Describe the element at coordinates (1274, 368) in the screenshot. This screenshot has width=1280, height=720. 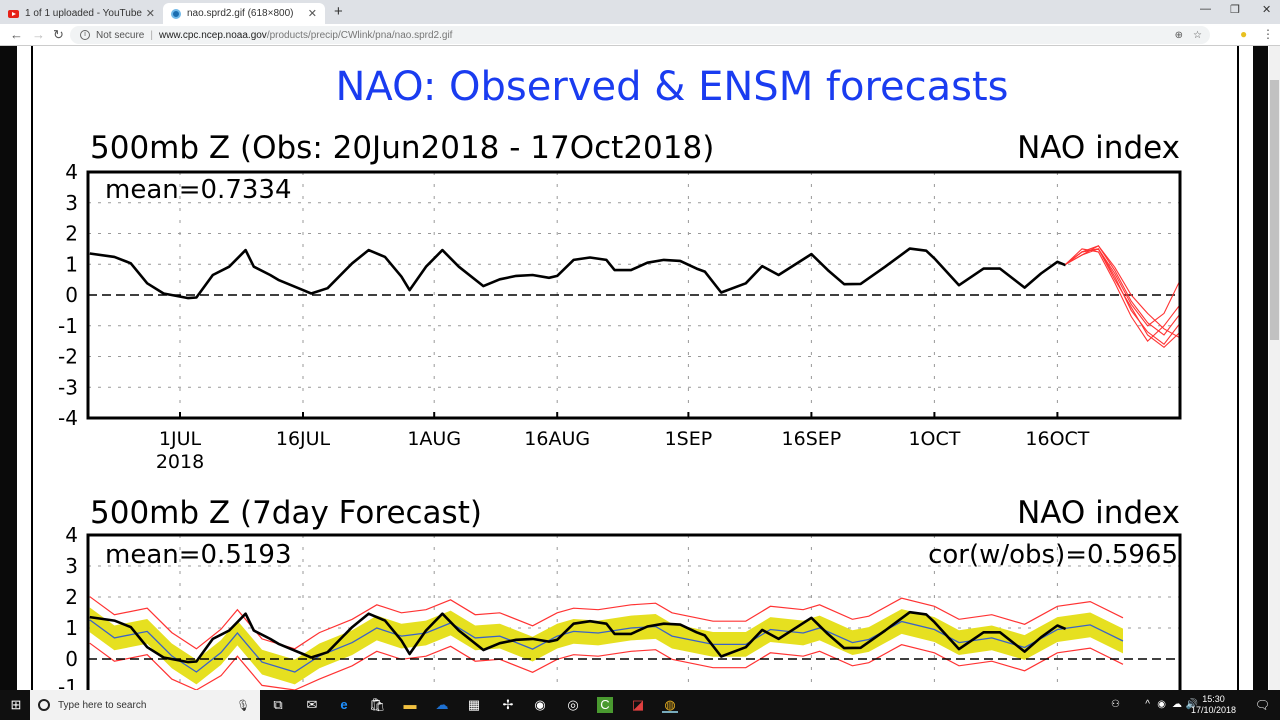
I see `scrollbar` at that location.